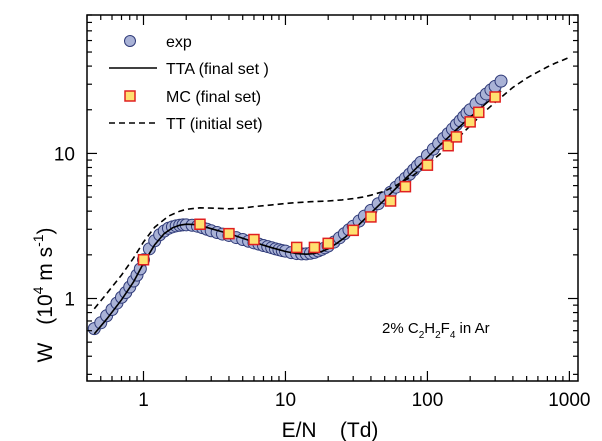 Image resolution: width=602 pixels, height=441 pixels. What do you see at coordinates (45, 309) in the screenshot?
I see `y-axis-unit: (10` at bounding box center [45, 309].